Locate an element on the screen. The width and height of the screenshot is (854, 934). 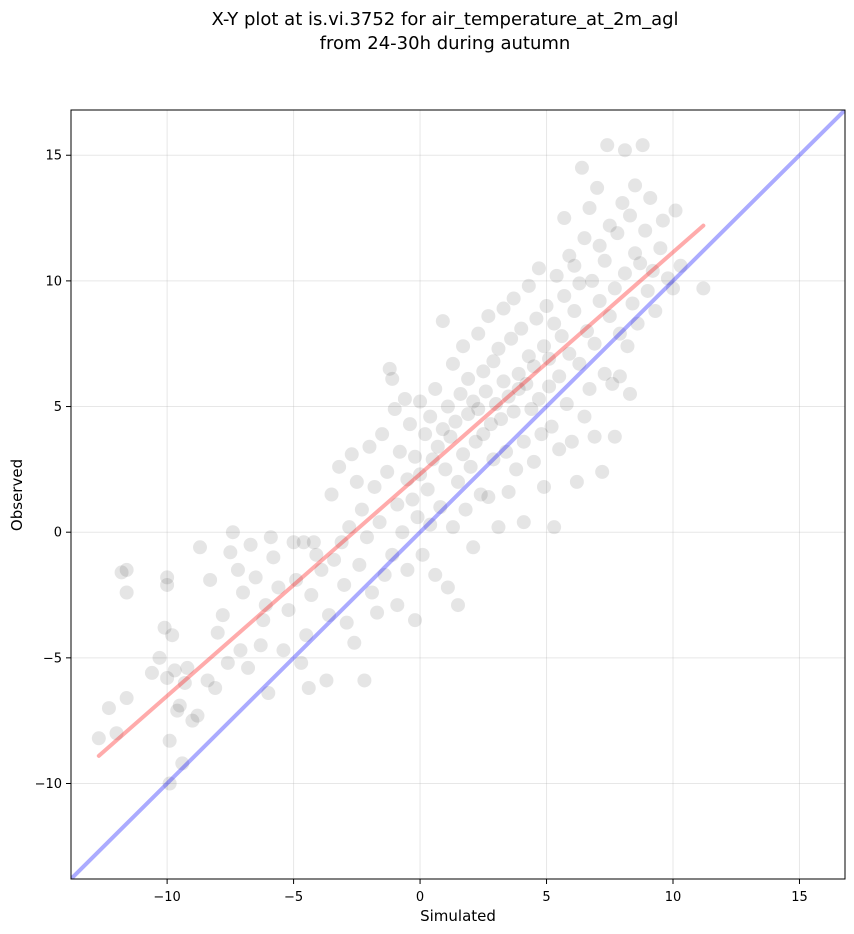
x-axis-ticks: −10 −5 0 5 10 15 is located at coordinates (480, 892).